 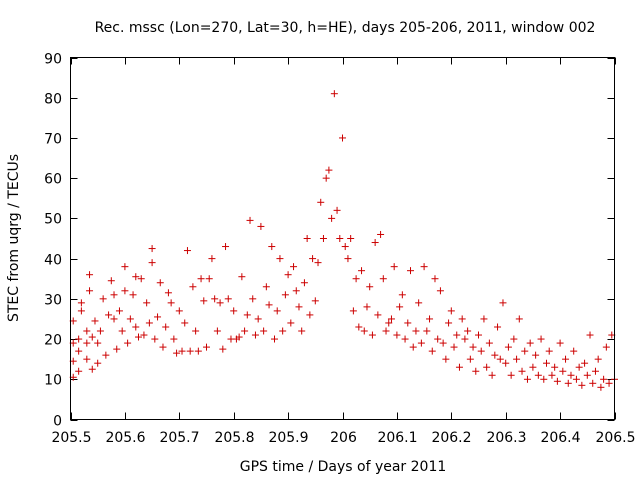 What do you see at coordinates (53, 180) in the screenshot?
I see `y-tick-label: 60` at bounding box center [53, 180].